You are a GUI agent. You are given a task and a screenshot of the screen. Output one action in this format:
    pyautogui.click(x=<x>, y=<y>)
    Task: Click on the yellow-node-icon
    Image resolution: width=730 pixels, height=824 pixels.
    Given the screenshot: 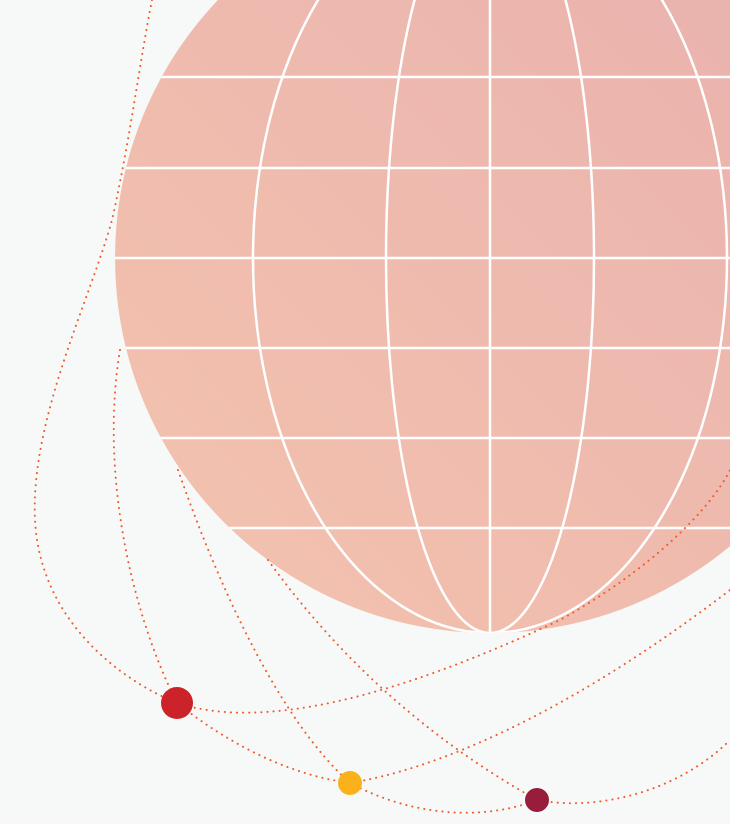 What is the action you would take?
    pyautogui.click(x=350, y=783)
    